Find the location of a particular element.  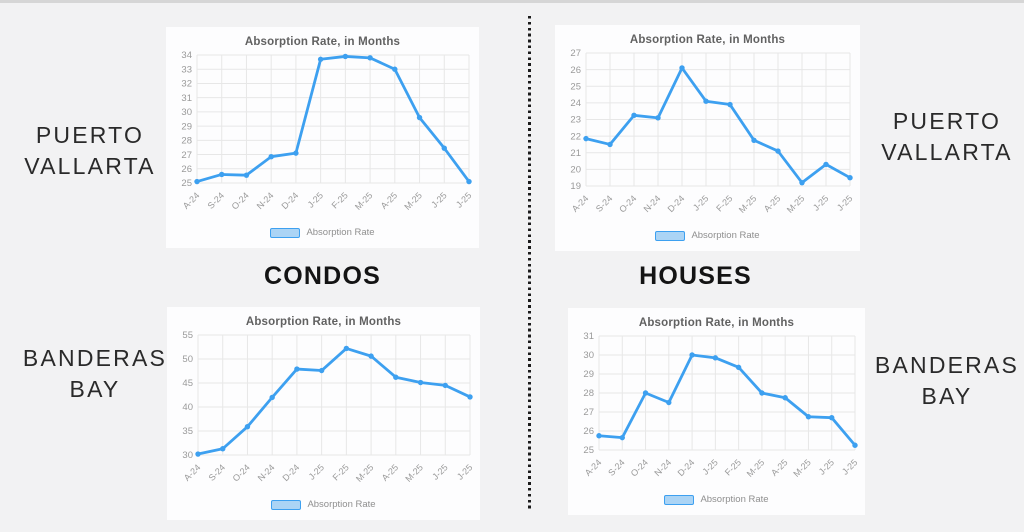

svg-text: 29 is located at coordinates (186, 126).